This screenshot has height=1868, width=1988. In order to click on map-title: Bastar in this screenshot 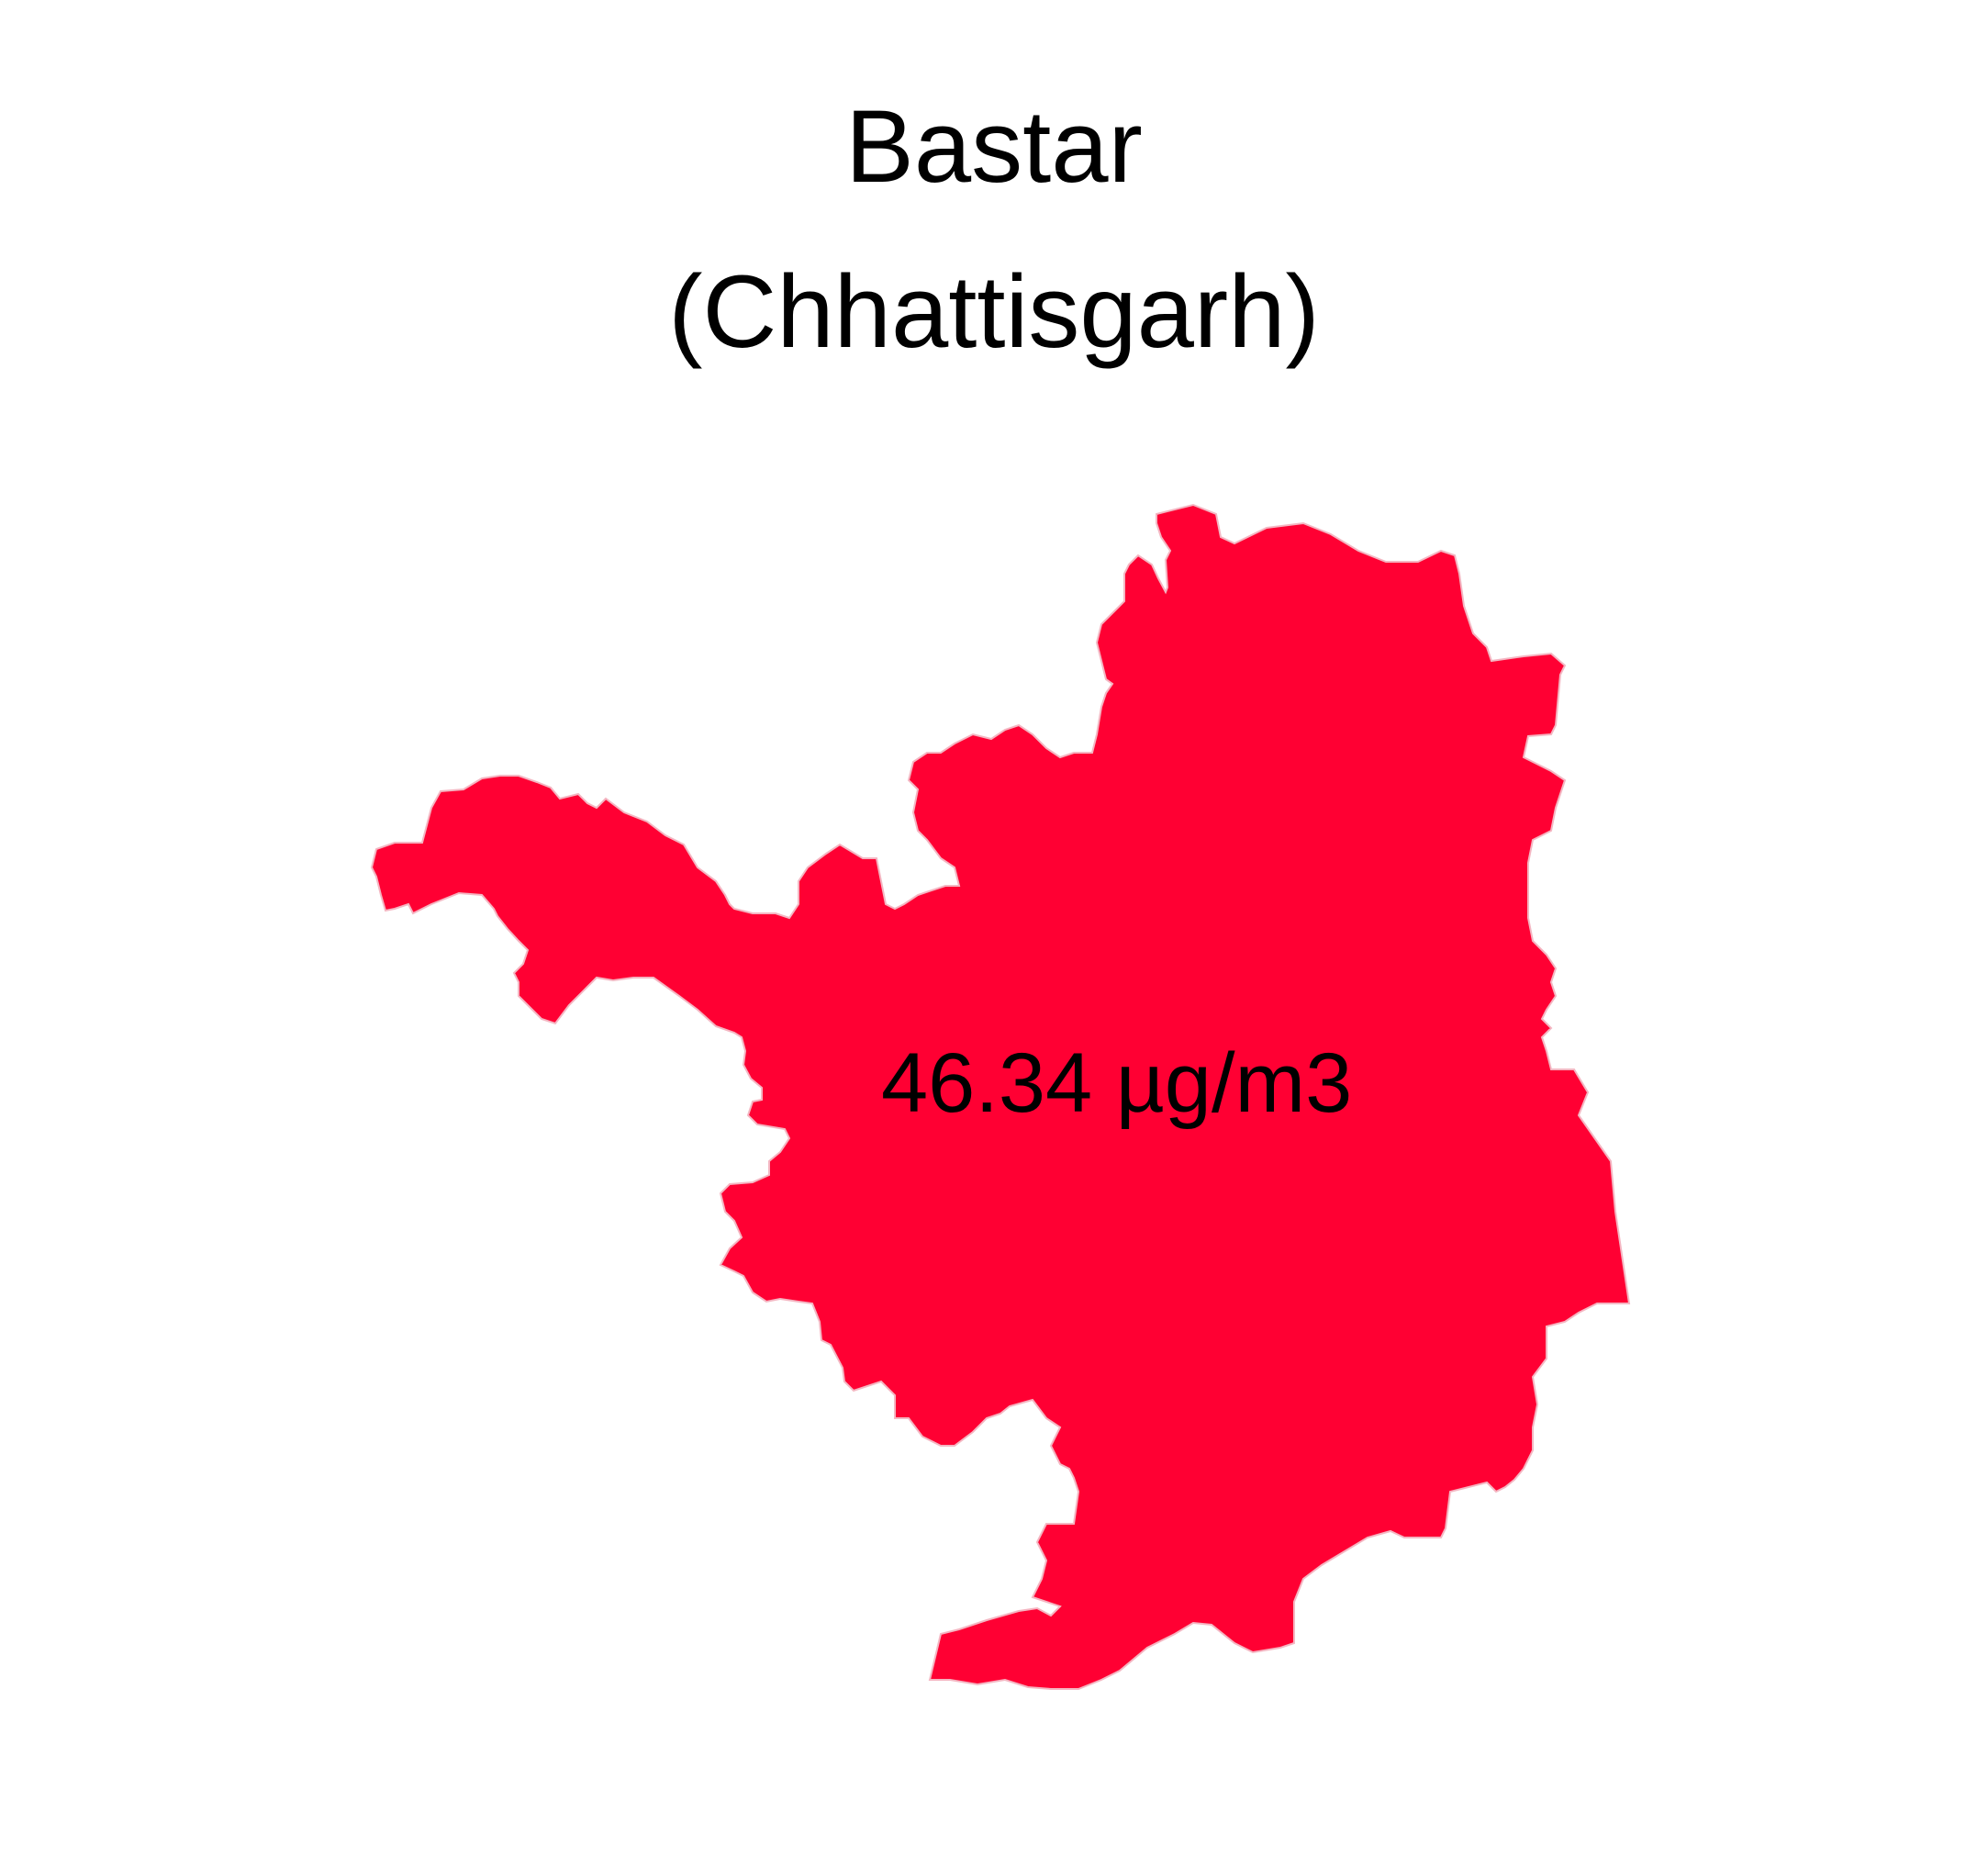, I will do `click(994, 146)`.